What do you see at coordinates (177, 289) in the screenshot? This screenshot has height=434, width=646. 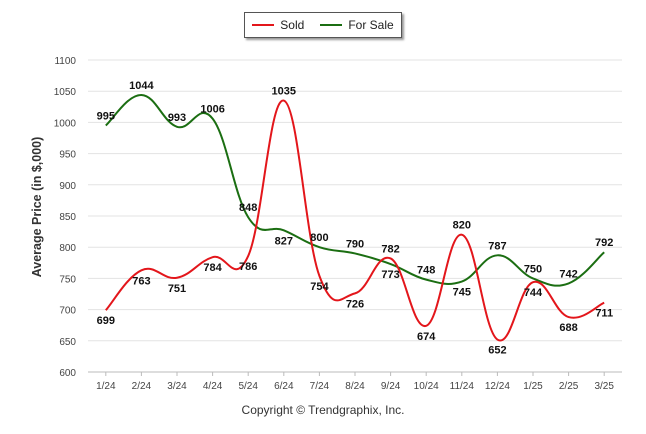 I see `data-label-sold: 751` at bounding box center [177, 289].